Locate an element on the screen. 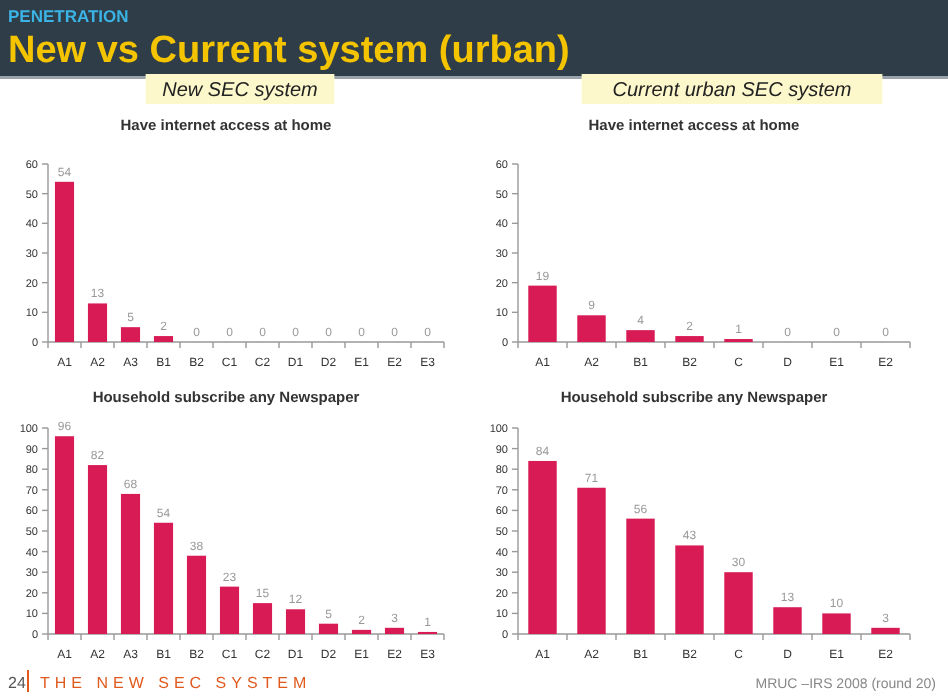 The height and width of the screenshot is (698, 948). chart-subtitle: Current urban SEC system is located at coordinates (732, 91).